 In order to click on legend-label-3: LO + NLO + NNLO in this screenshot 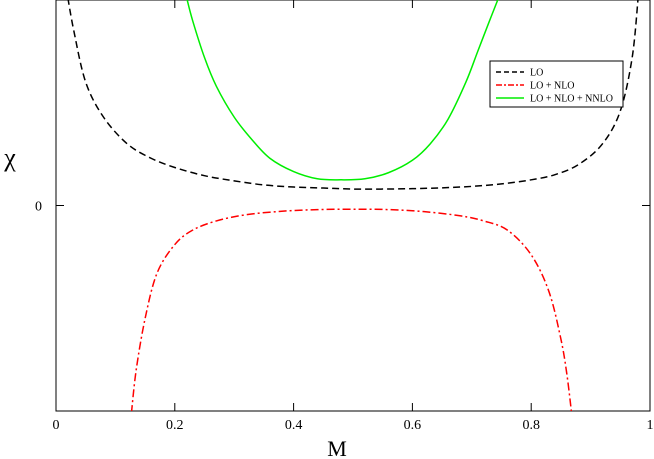, I will do `click(571, 99)`.